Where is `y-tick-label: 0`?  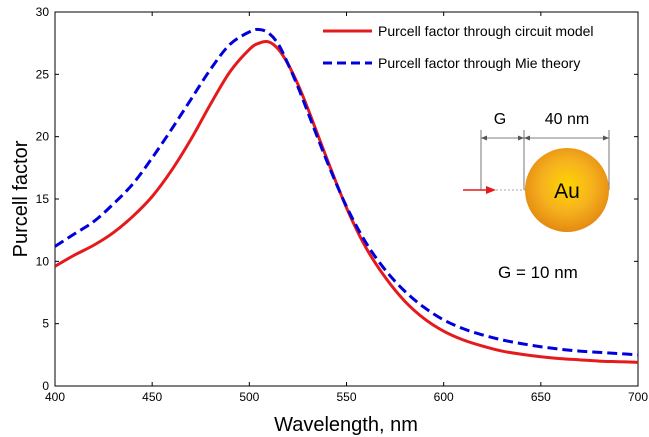 y-tick-label: 0 is located at coordinates (45, 386).